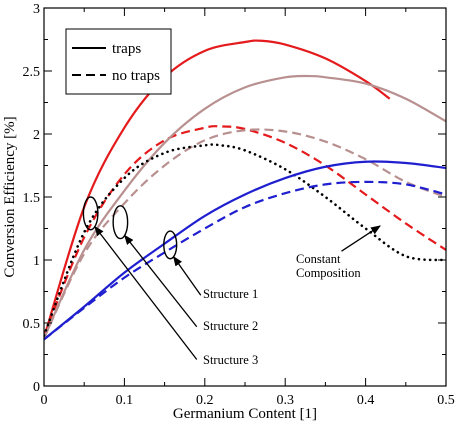  I want to click on y-tick-label: 1, so click(36, 261).